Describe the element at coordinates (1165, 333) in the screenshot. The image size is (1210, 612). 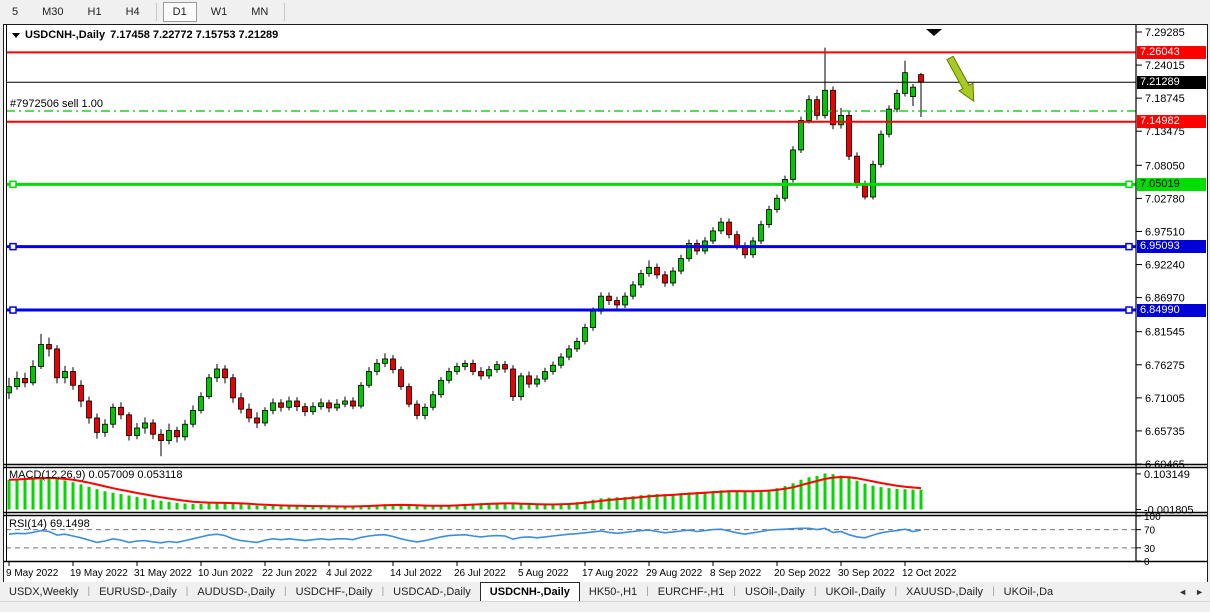
I see `svg-text: 6.81545` at that location.